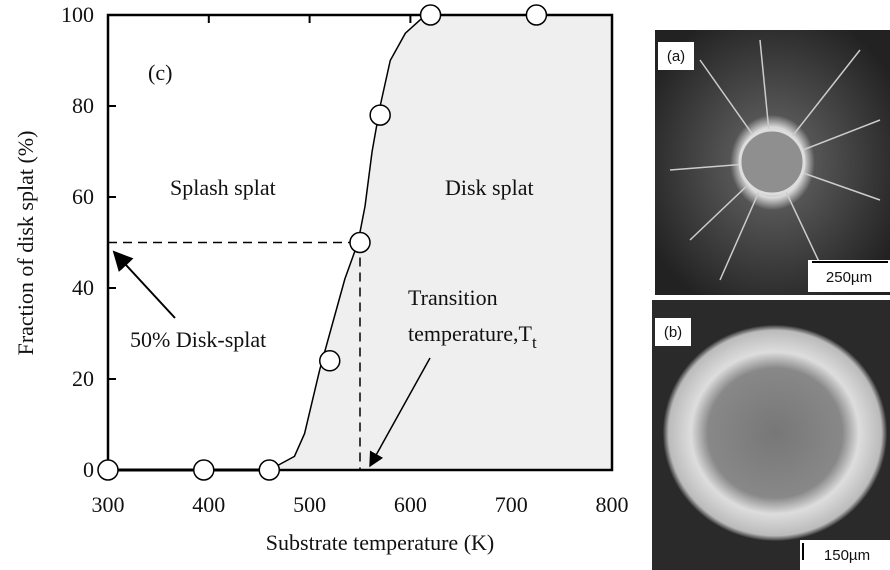  What do you see at coordinates (534, 342) in the screenshot?
I see `annotation-subscript: t` at bounding box center [534, 342].